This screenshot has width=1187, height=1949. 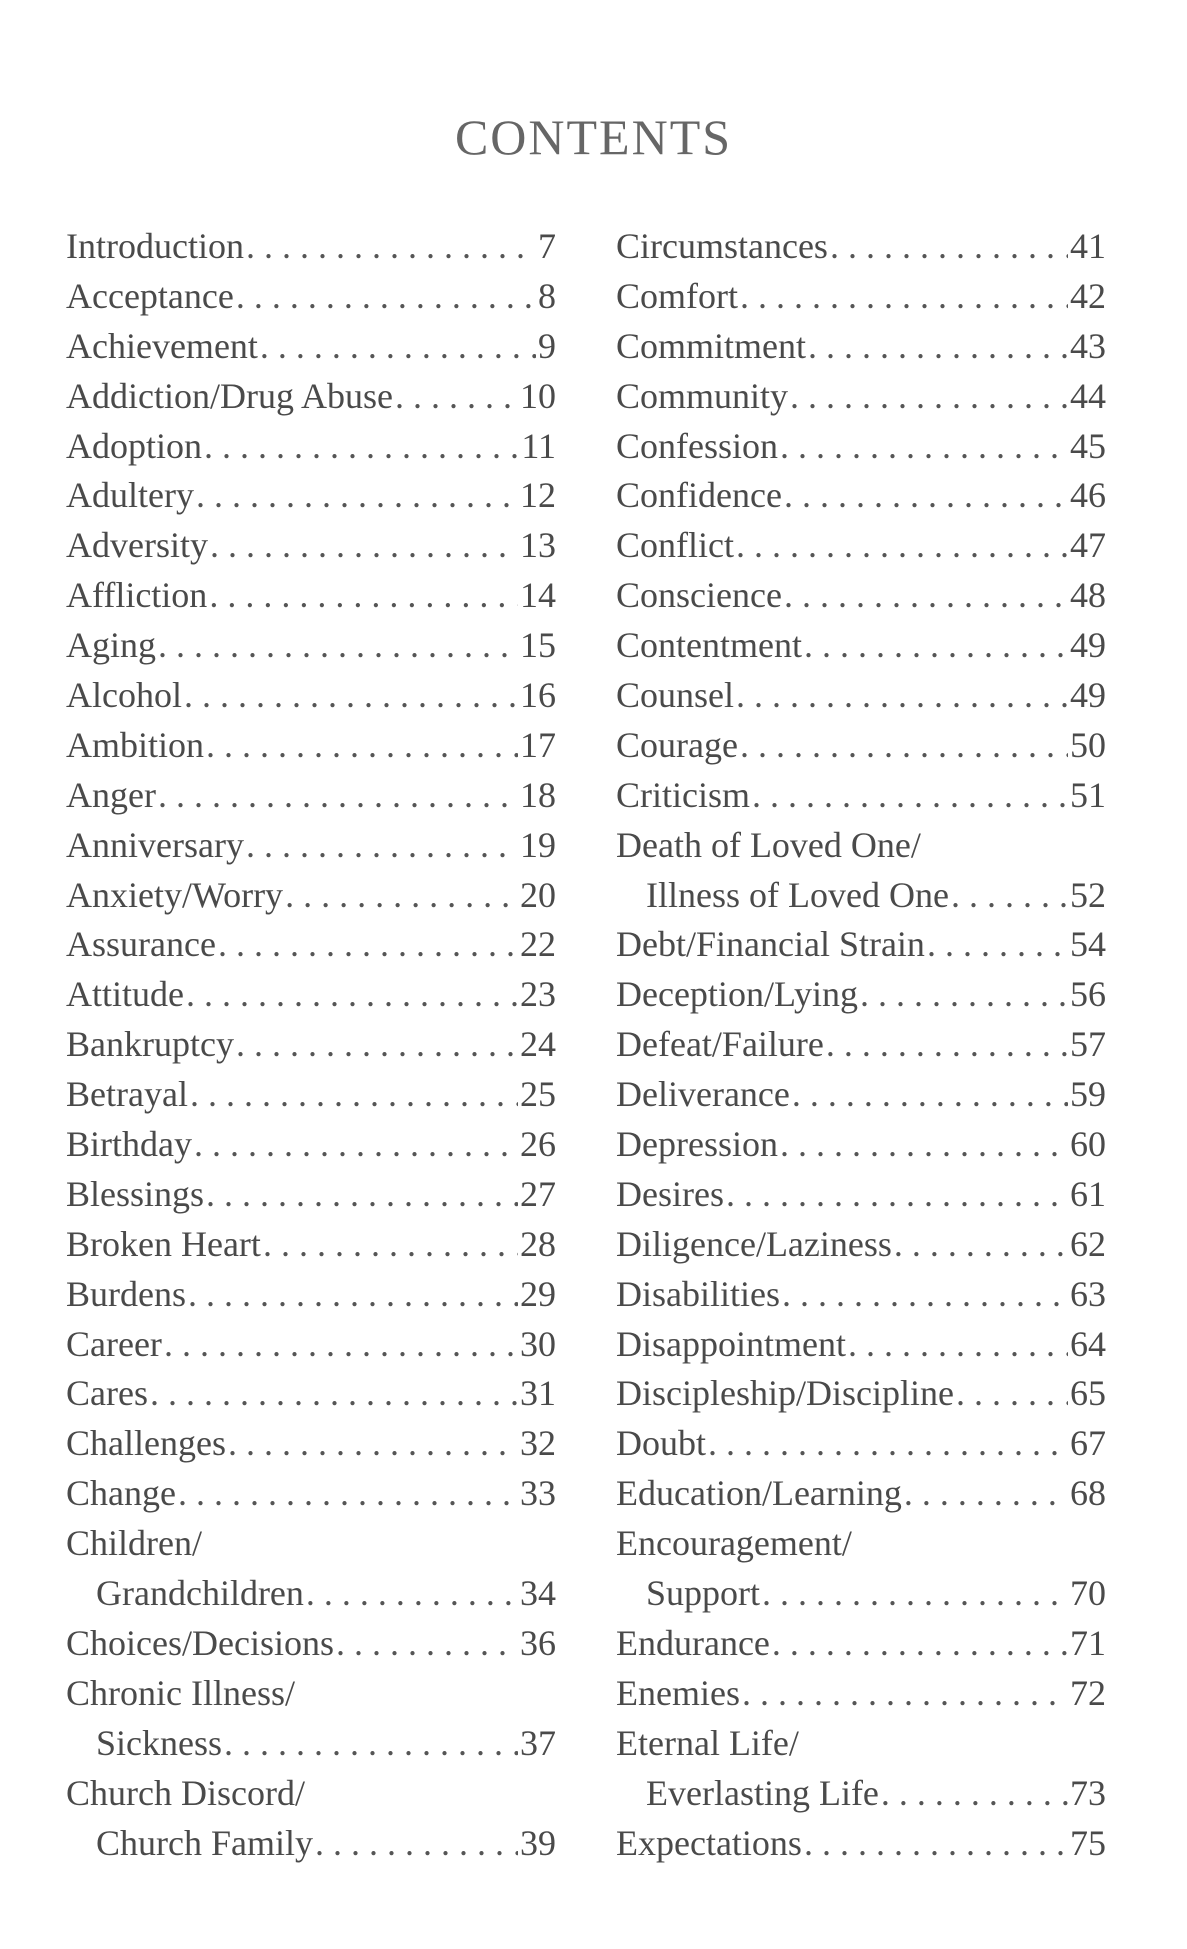 I want to click on toc-entry: Enemies 72, so click(x=861, y=1694).